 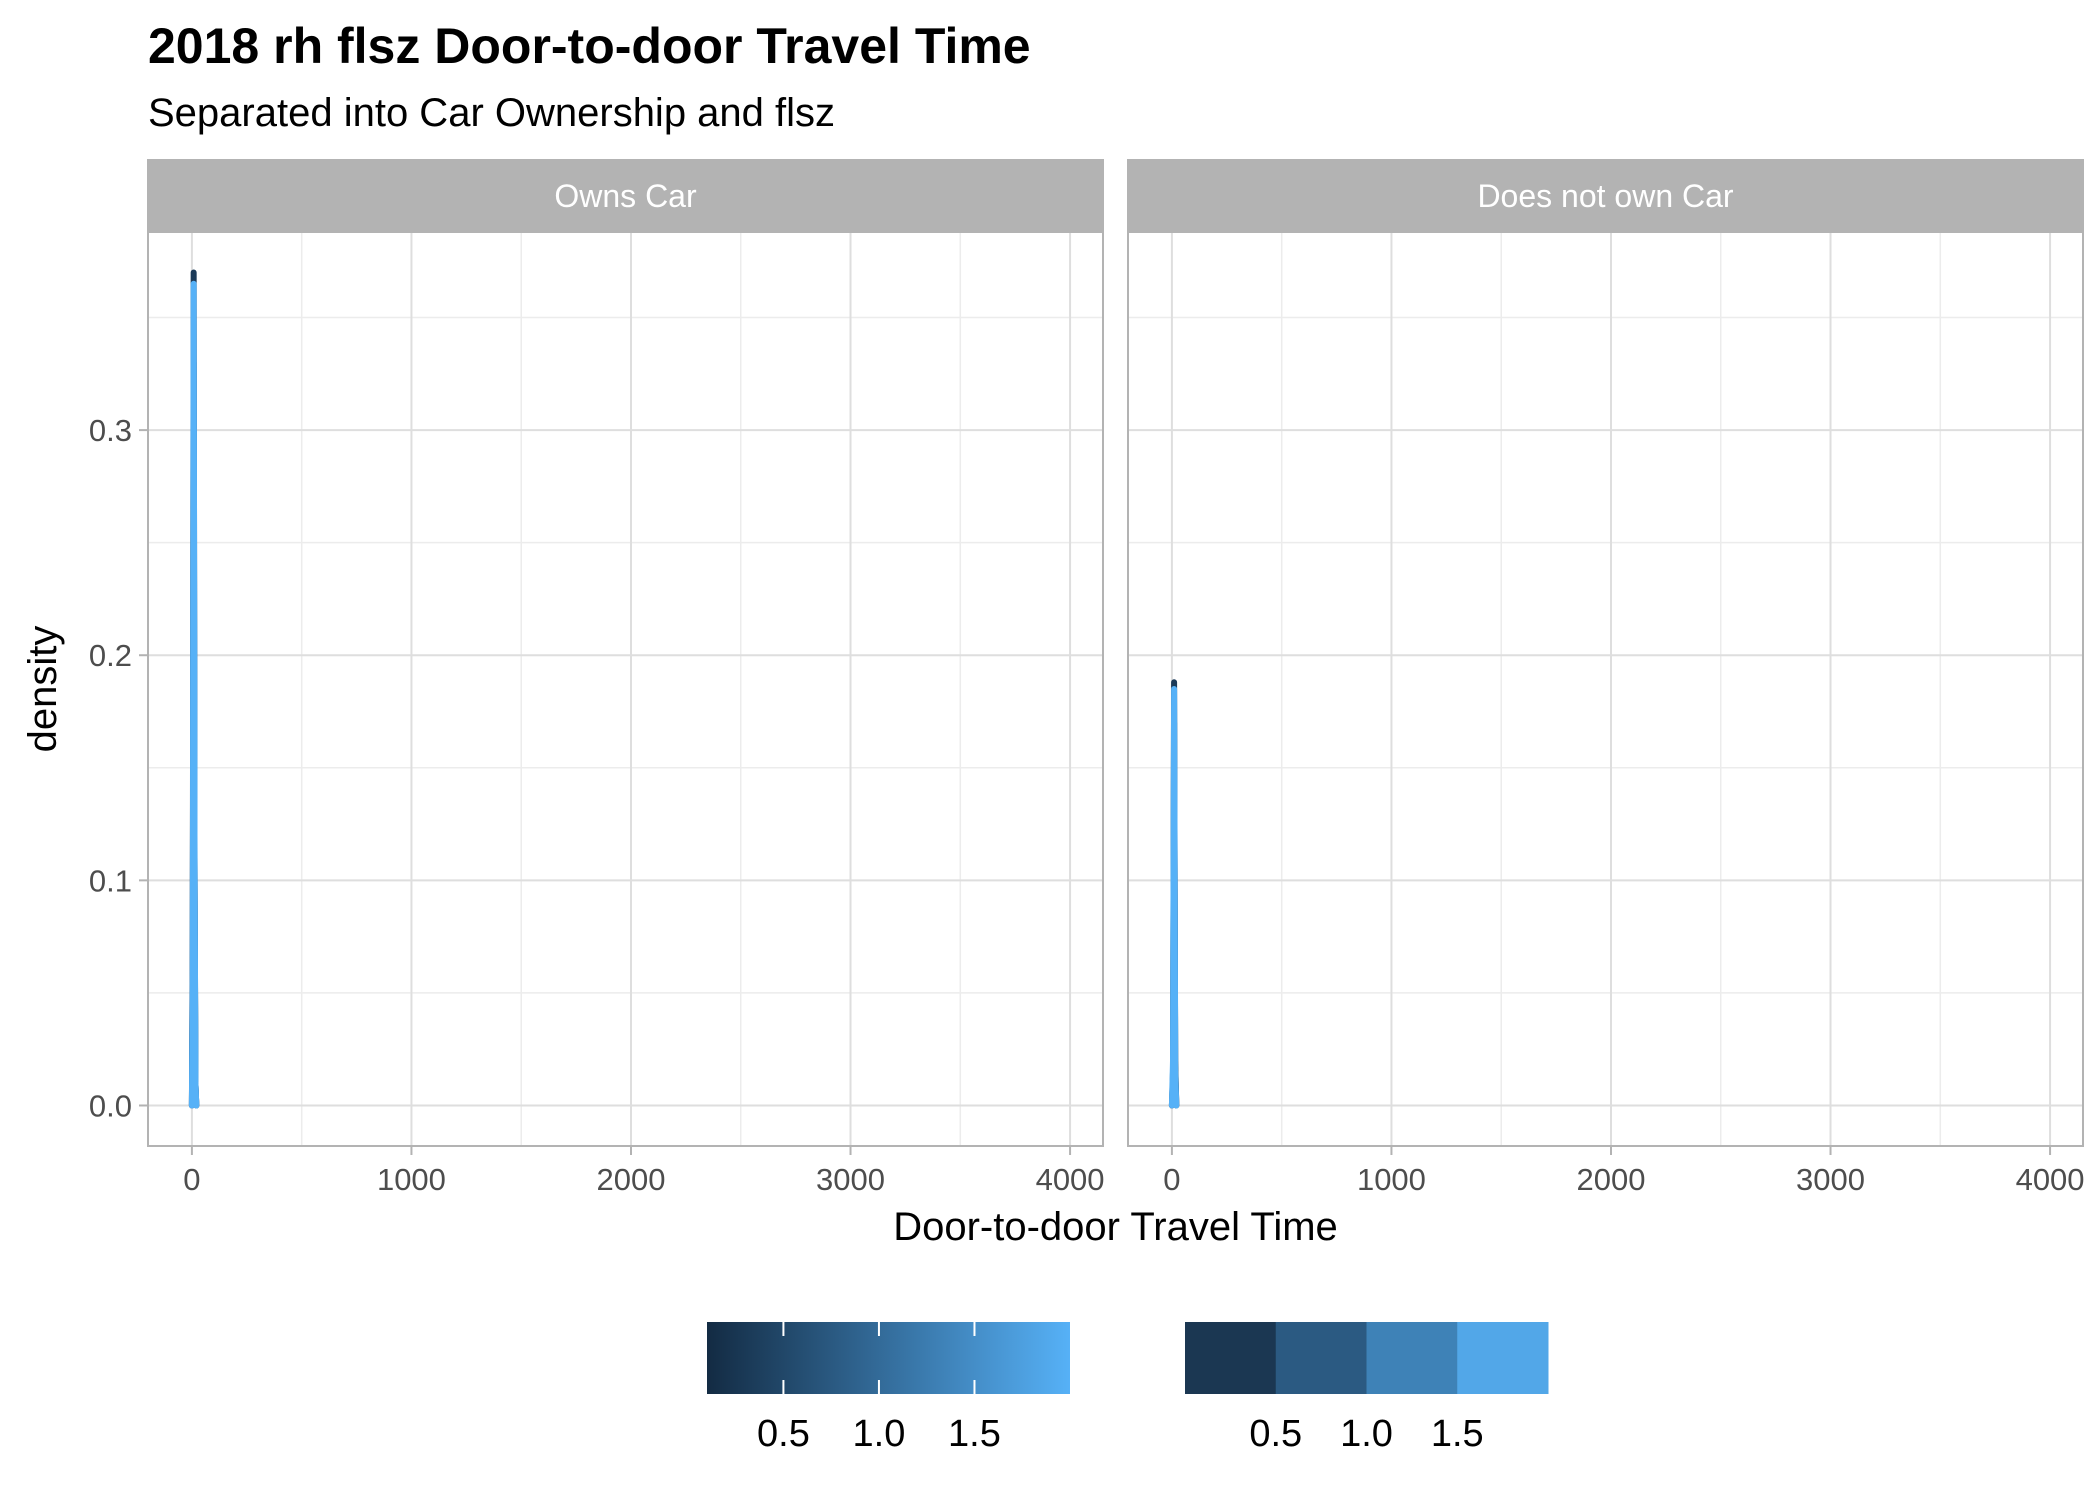 I want to click on y-tick-label: 0.3, so click(x=110, y=430).